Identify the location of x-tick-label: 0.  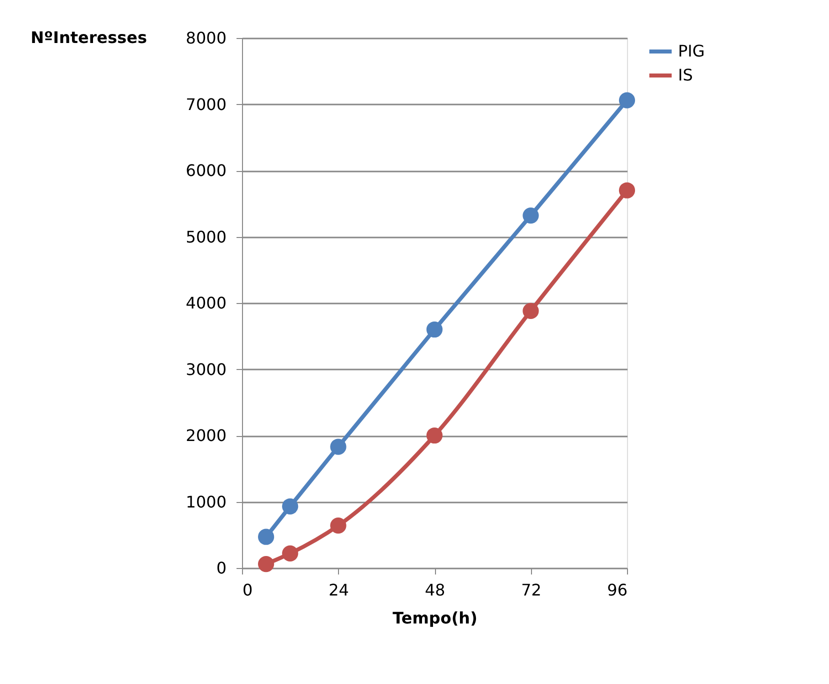
(247, 590).